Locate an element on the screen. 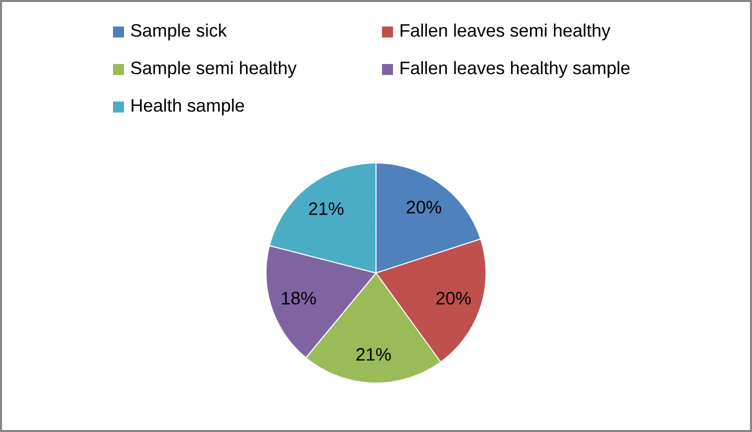 This screenshot has width=752, height=432. legend-label: Fallen leaves semi healthy is located at coordinates (505, 32).